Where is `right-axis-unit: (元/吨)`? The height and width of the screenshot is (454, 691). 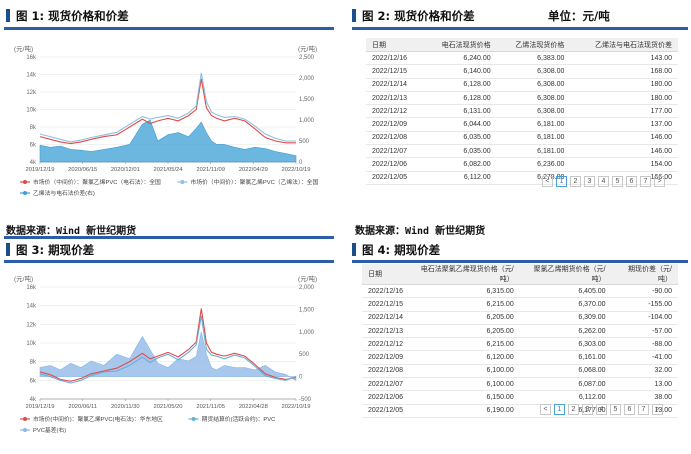 right-axis-unit: (元/吨) is located at coordinates (307, 278).